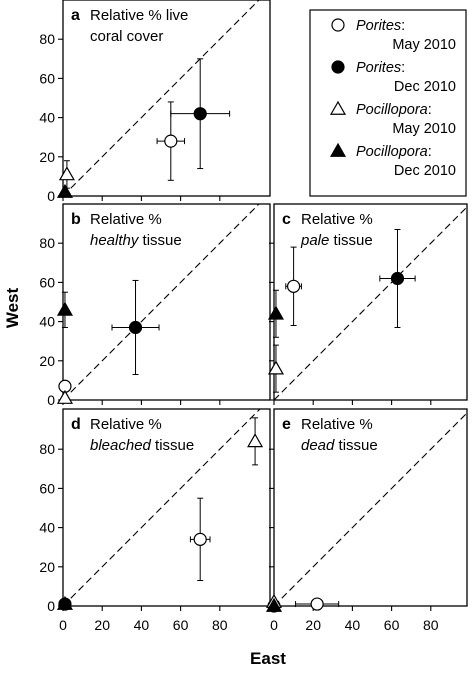 This screenshot has width=474, height=675. I want to click on panel-letter: c, so click(286, 219).